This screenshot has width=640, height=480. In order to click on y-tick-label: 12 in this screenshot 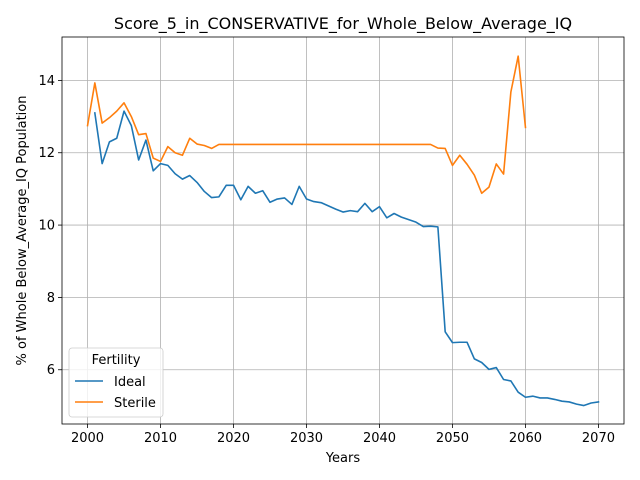, I will do `click(46, 153)`.